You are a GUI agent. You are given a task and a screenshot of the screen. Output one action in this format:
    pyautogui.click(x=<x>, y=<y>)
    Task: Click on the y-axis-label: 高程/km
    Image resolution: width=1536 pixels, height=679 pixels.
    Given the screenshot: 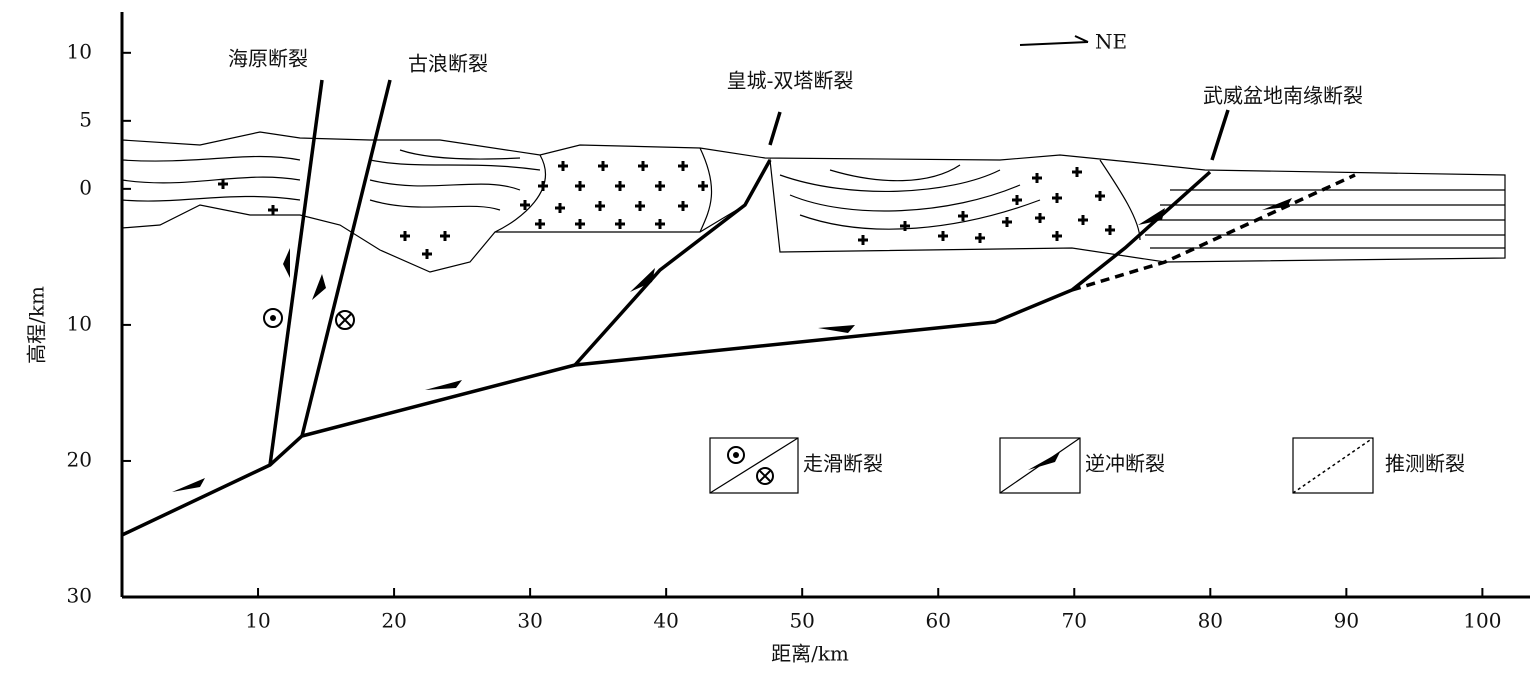 What is the action you would take?
    pyautogui.click(x=37, y=325)
    